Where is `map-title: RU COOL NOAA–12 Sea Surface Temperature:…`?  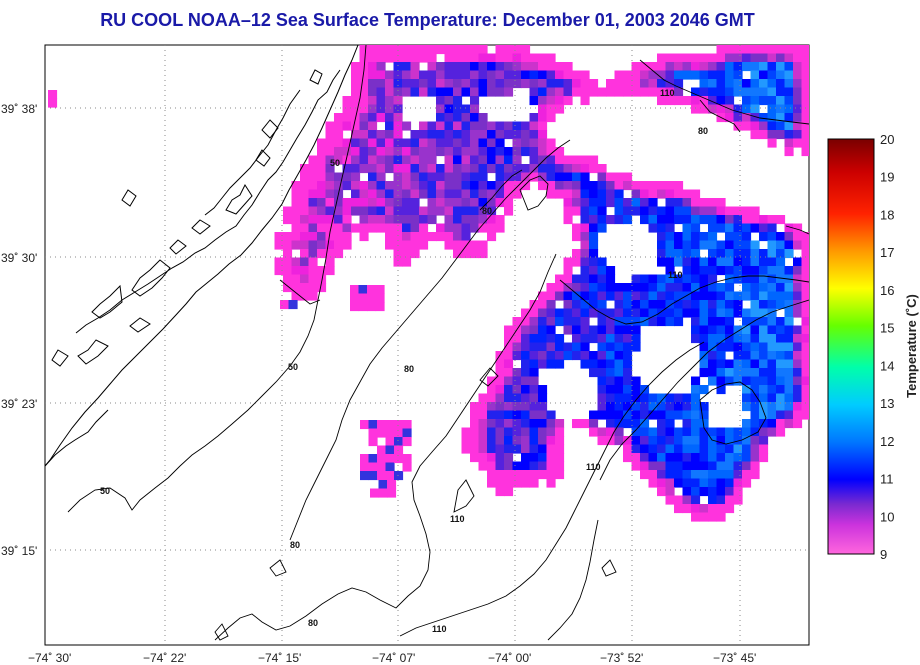
map-title: RU COOL NOAA–12 Sea Surface Temperature:… is located at coordinates (427, 20).